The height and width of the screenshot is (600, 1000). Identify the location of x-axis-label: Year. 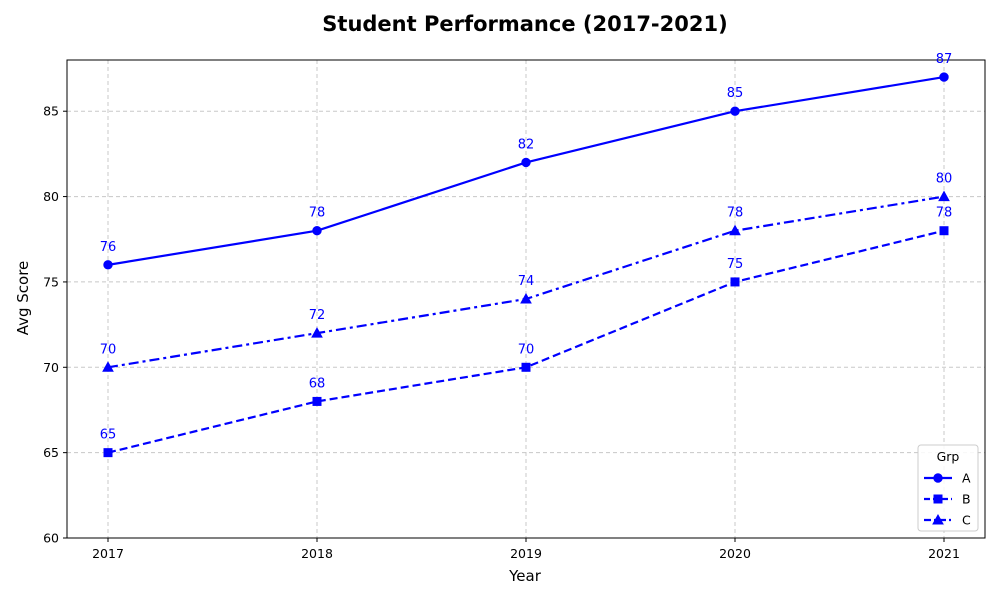
(525, 576).